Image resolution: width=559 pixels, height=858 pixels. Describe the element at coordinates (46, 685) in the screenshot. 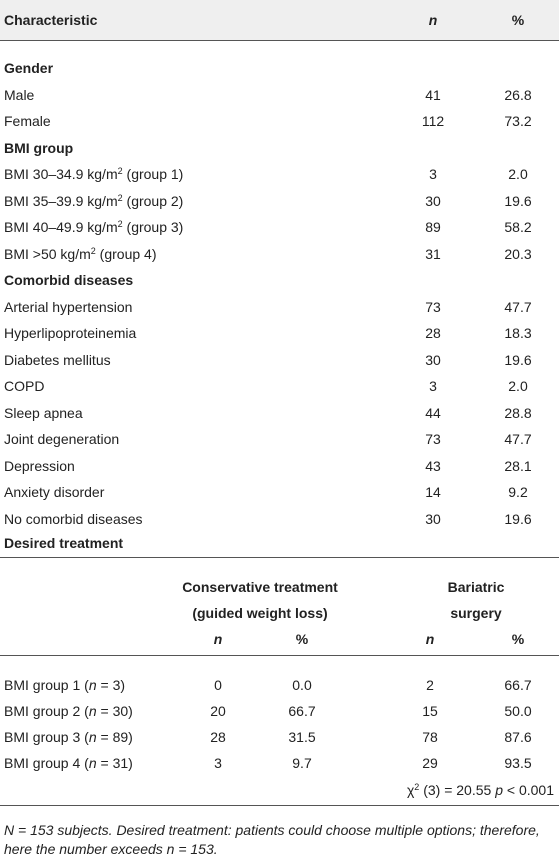

I see `row-label-part: BMI group 1 (` at that location.